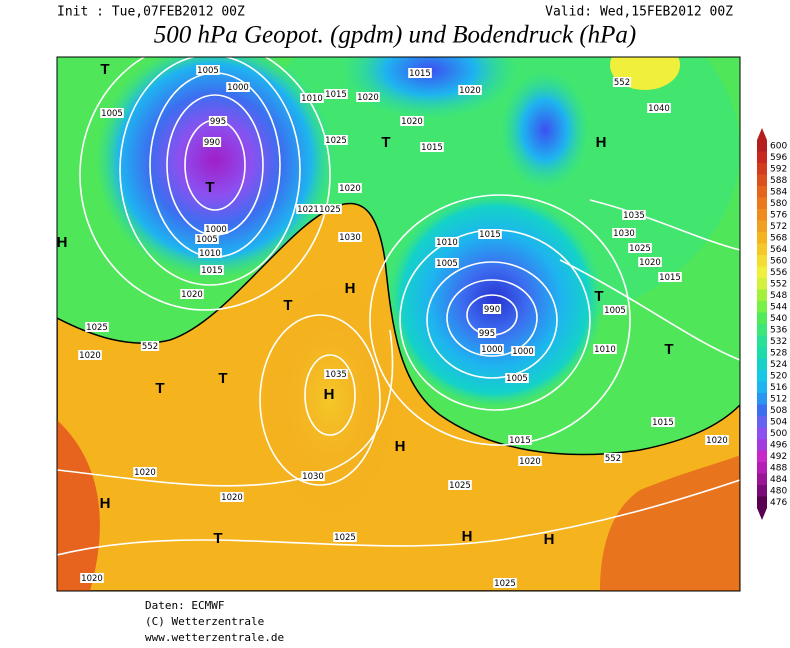 This screenshot has width=790, height=648. Describe the element at coordinates (778, 215) in the screenshot. I see `colorbar-label: 576` at that location.